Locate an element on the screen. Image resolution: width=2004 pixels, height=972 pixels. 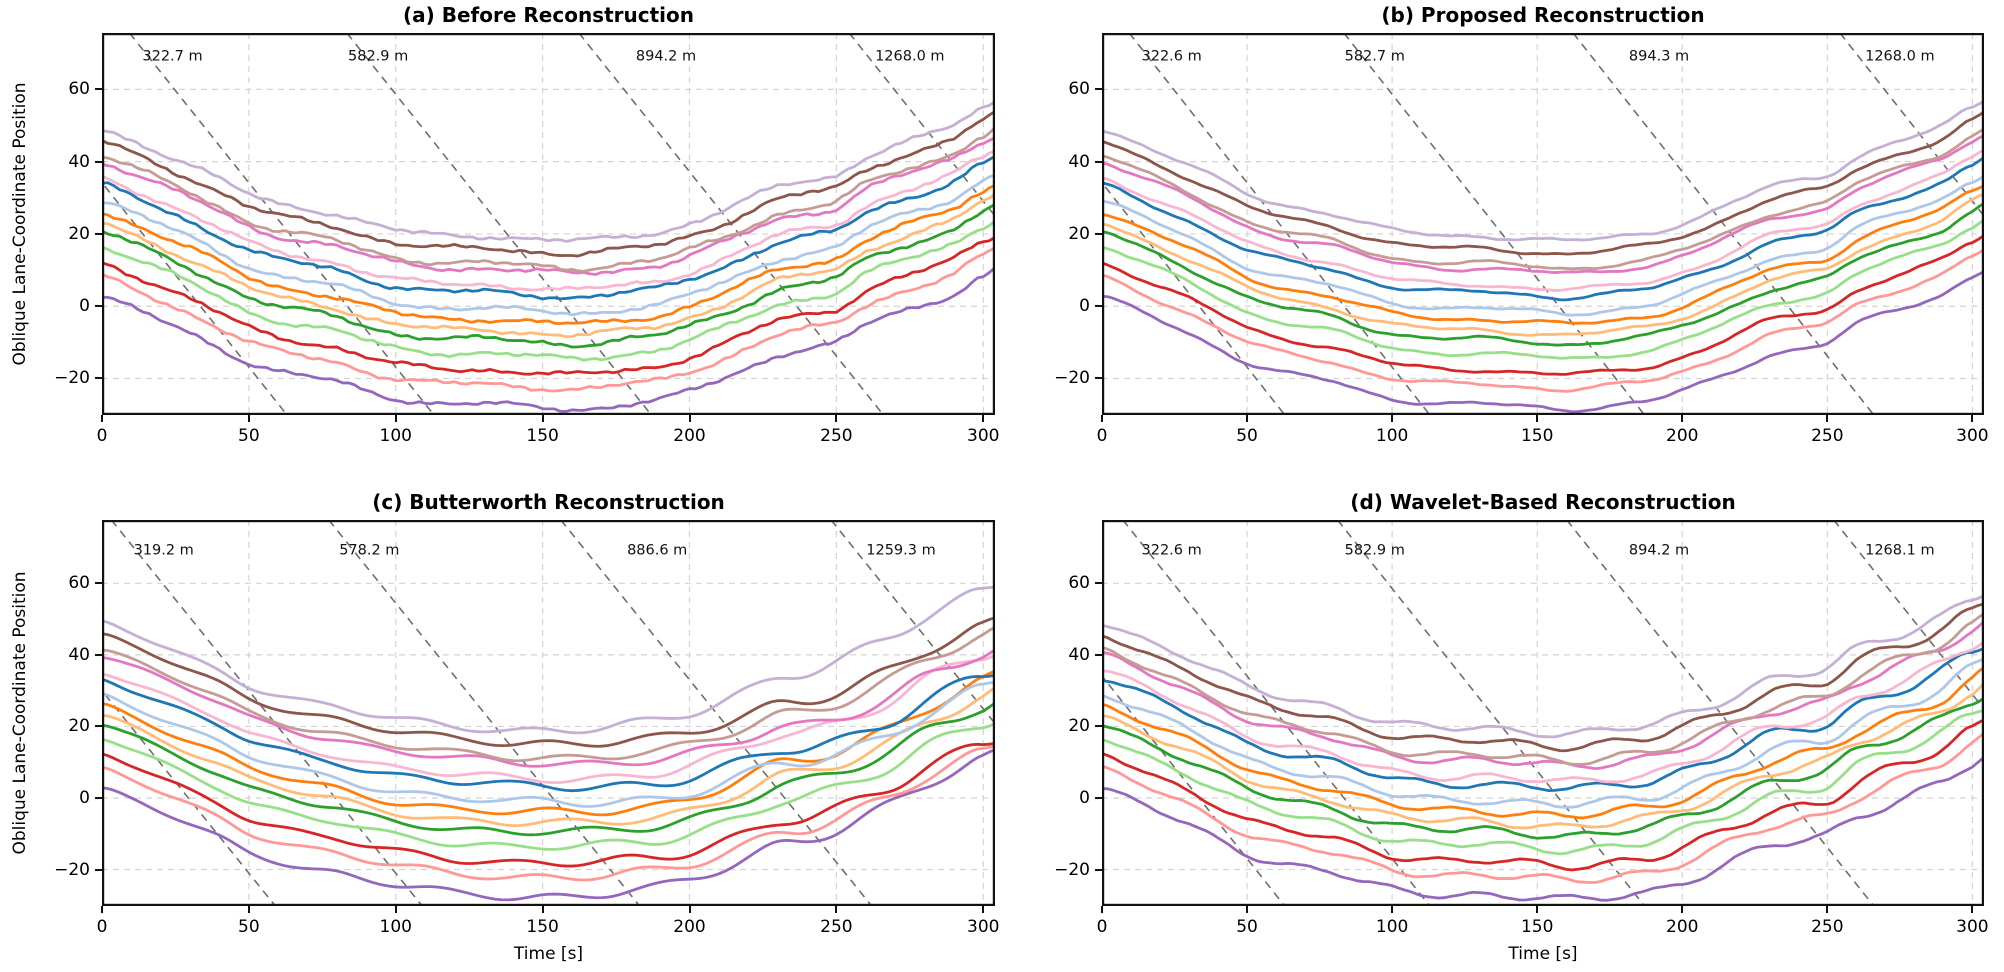
y-axis-label-row1: Oblique Lane-Coordinate Position is located at coordinates (20, 224).